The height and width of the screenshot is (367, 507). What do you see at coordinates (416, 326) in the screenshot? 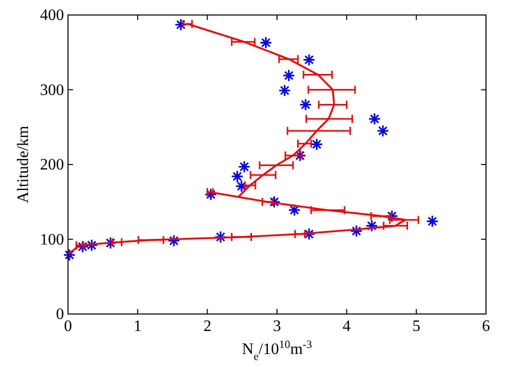
I see `x-tick-label: 5` at bounding box center [416, 326].